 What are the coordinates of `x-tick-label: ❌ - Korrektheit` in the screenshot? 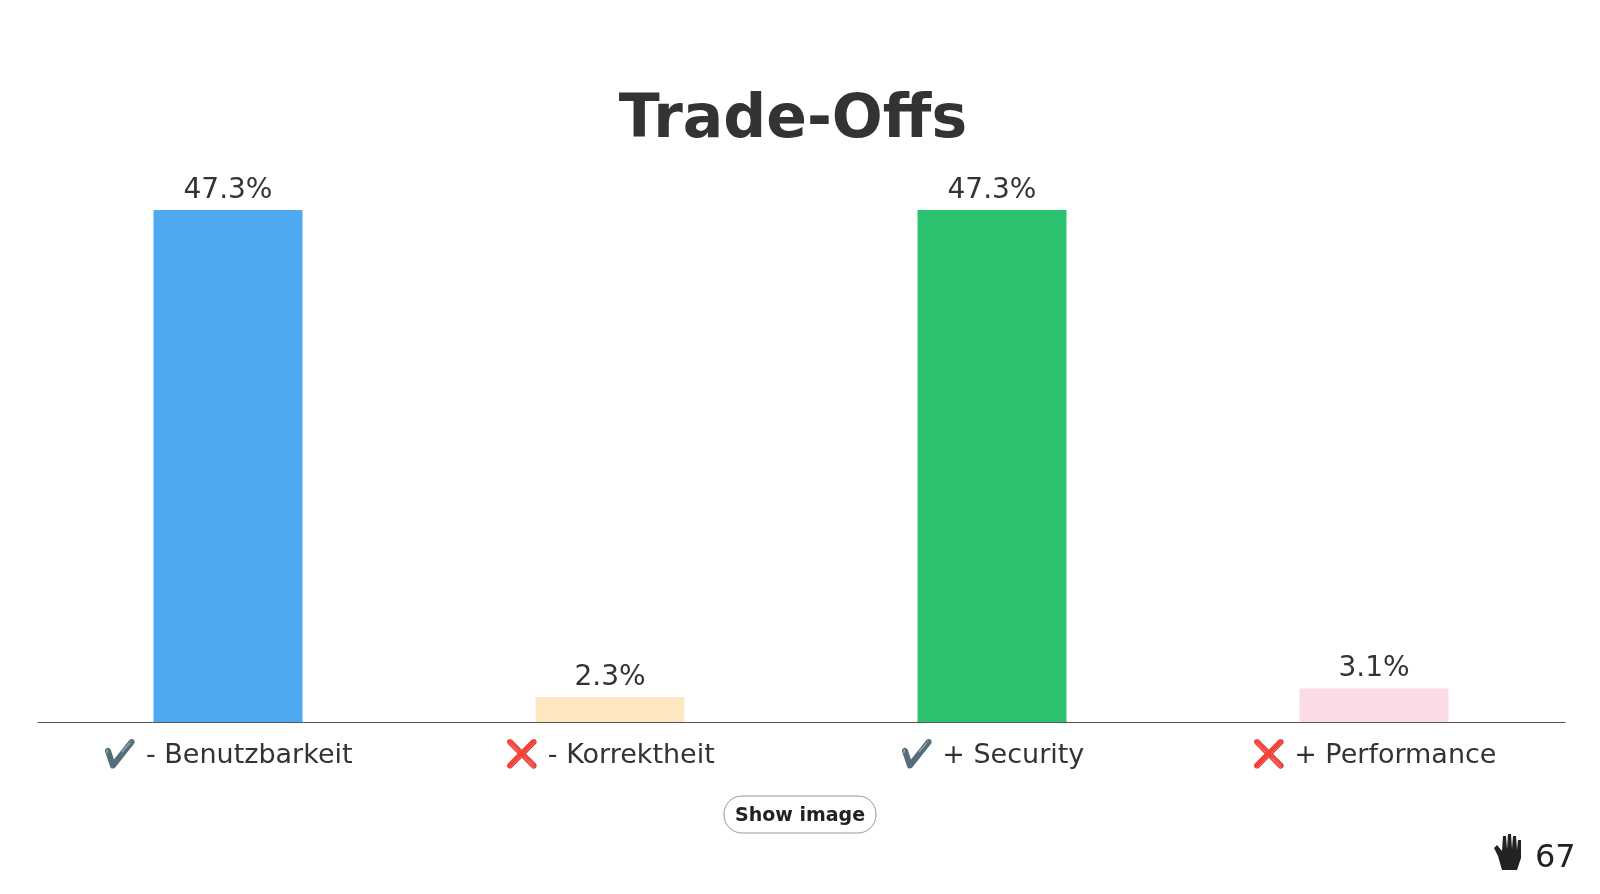 It's located at (610, 754).